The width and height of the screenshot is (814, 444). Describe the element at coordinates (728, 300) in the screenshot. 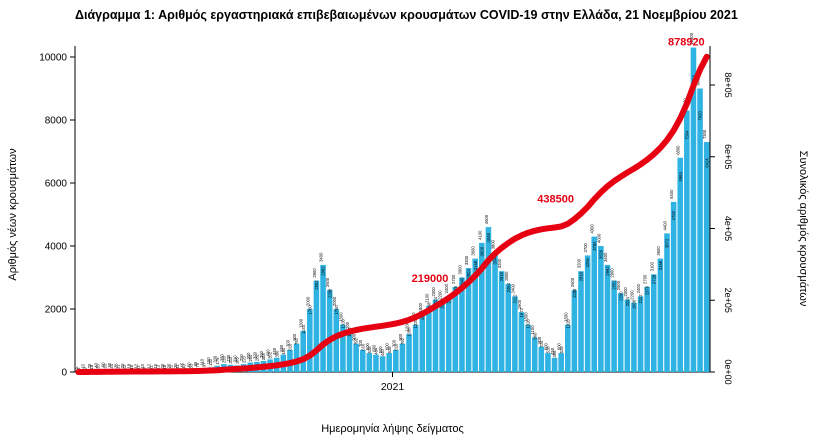

I see `svg-text: 2e+05` at that location.